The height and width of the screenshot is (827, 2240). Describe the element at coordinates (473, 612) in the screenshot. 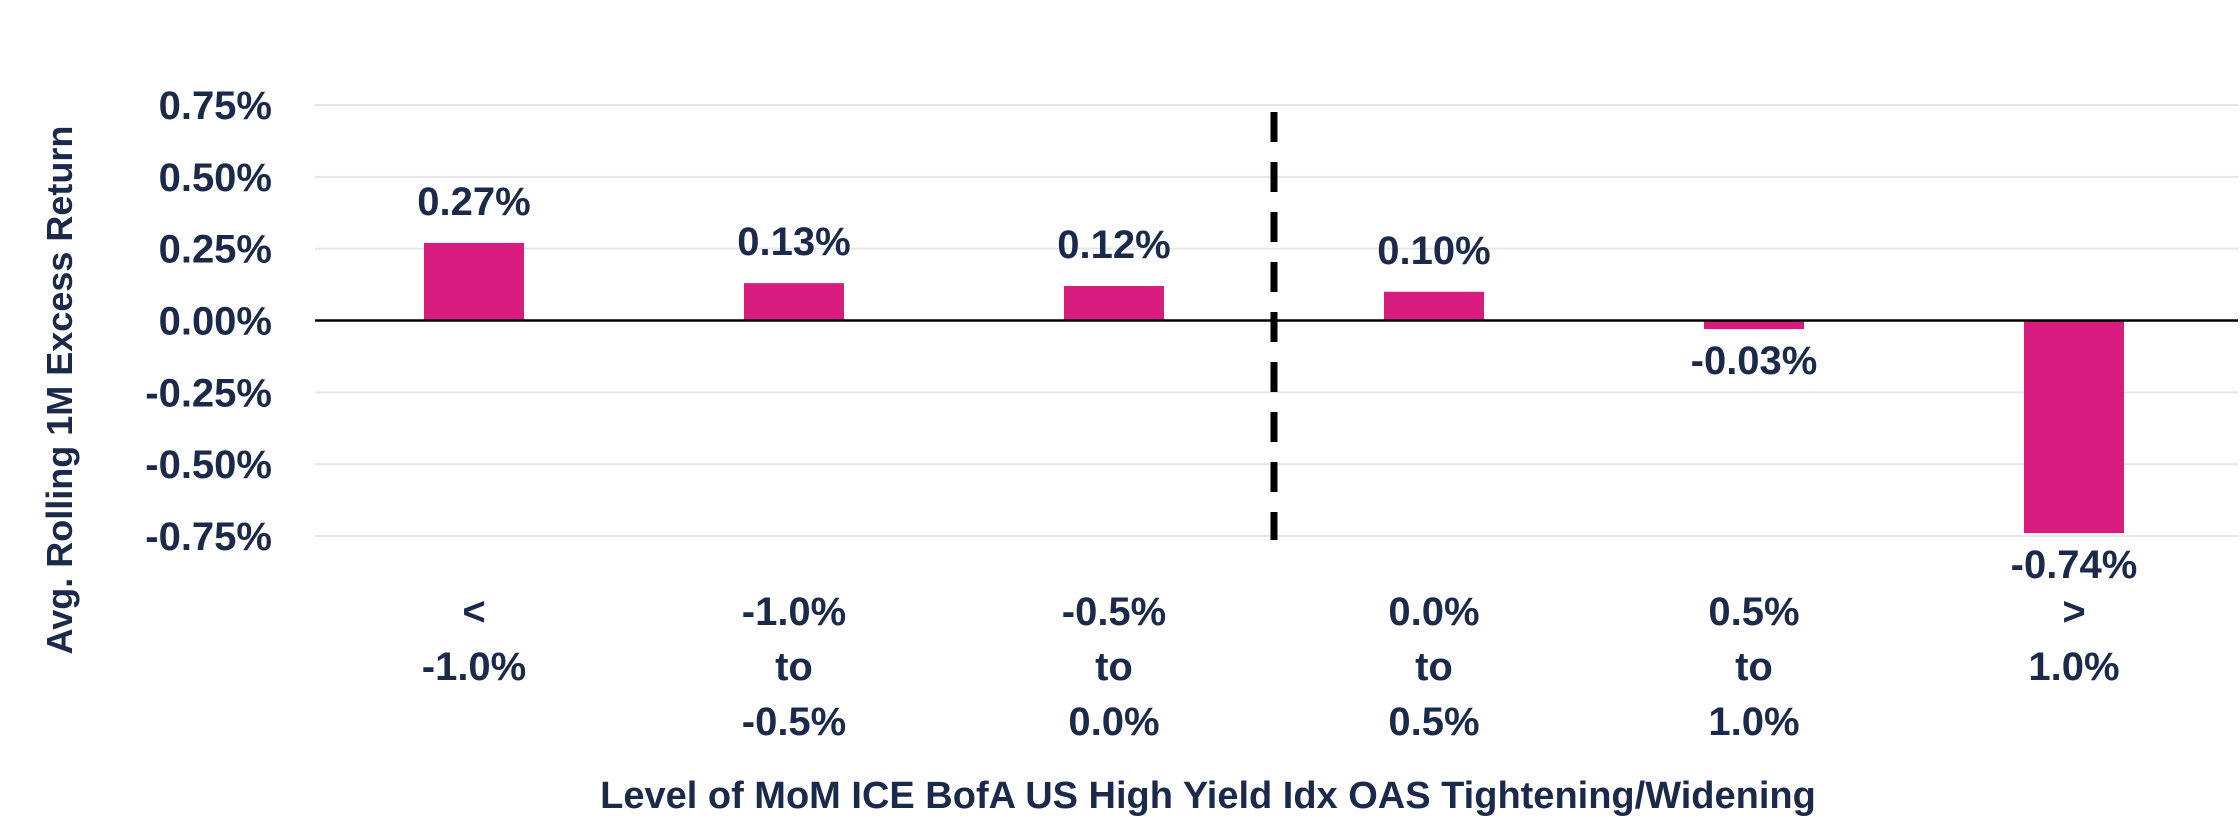

I see `x-category-line: <` at that location.